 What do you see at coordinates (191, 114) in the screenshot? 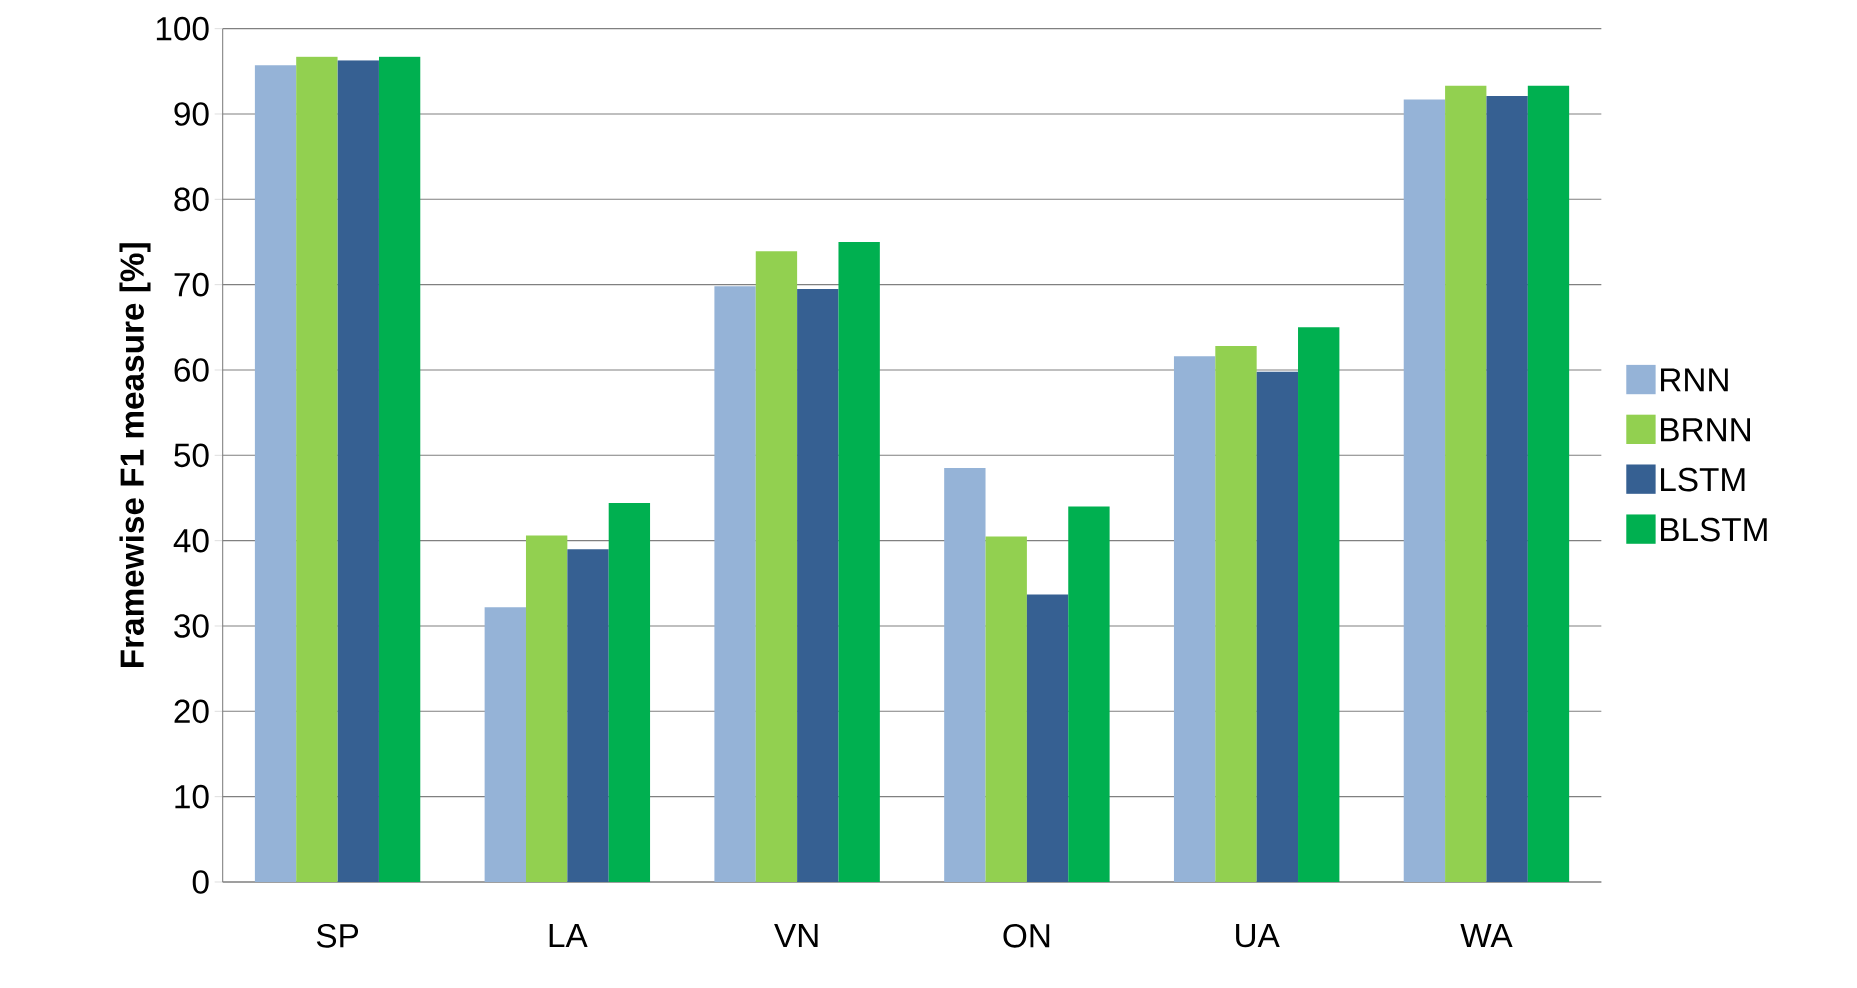
I see `y-tick-label: 90` at bounding box center [191, 114].